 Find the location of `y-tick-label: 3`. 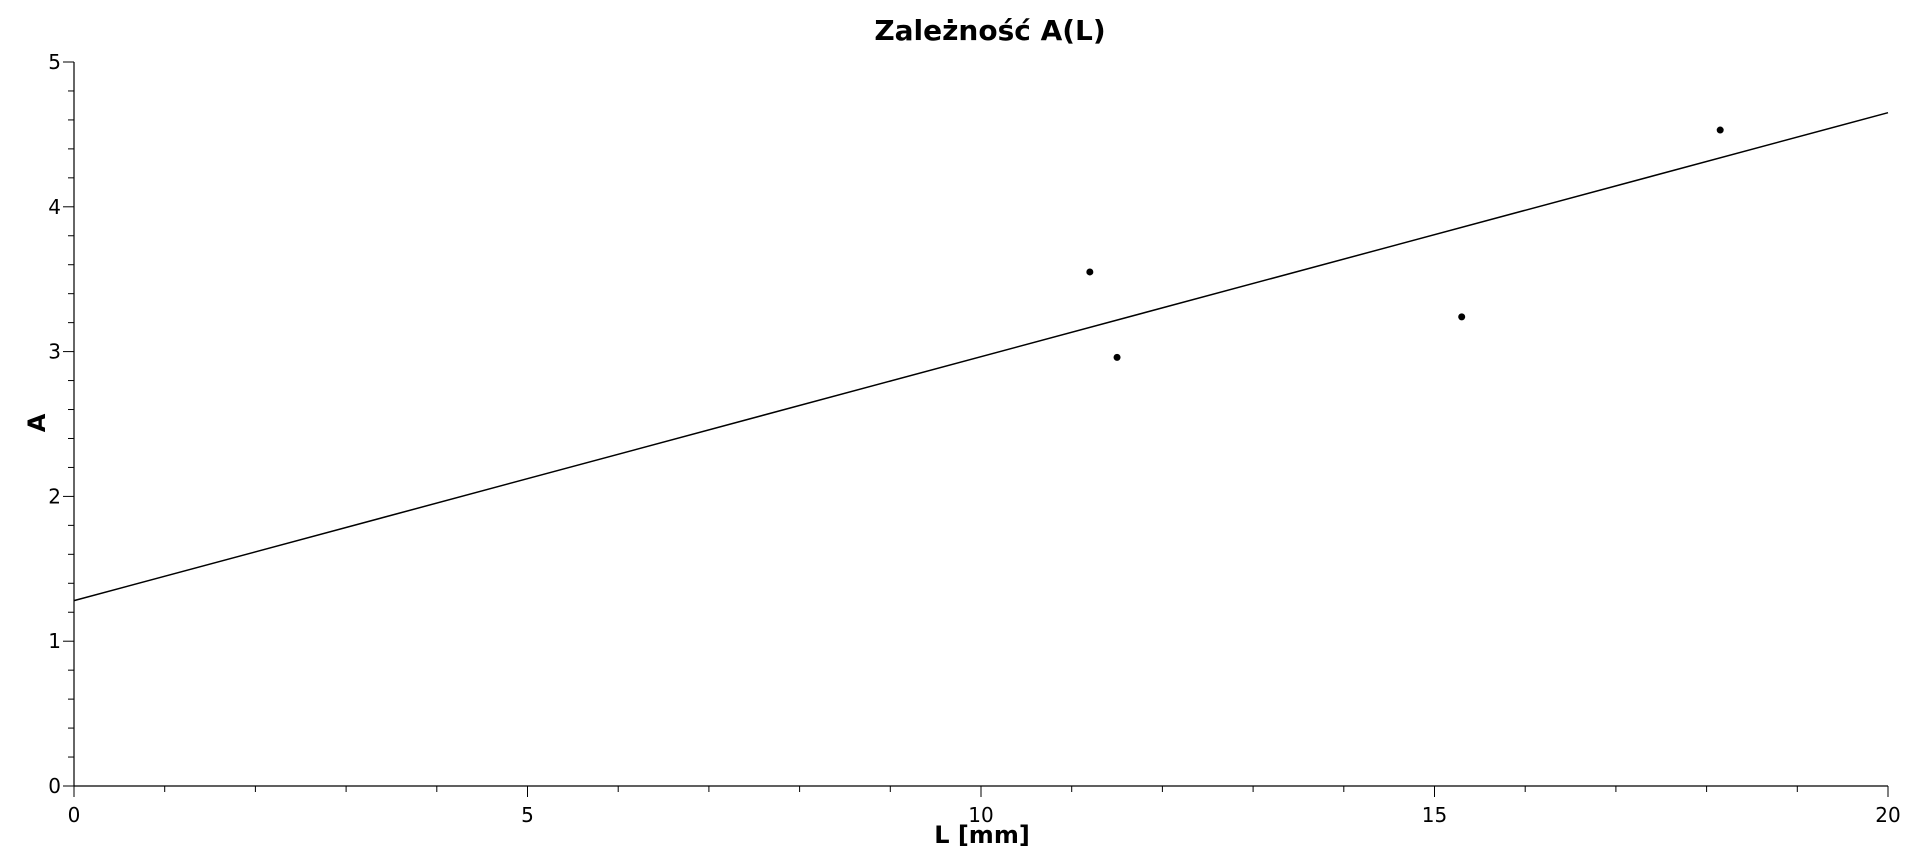

y-tick-label: 3 is located at coordinates (54, 352).